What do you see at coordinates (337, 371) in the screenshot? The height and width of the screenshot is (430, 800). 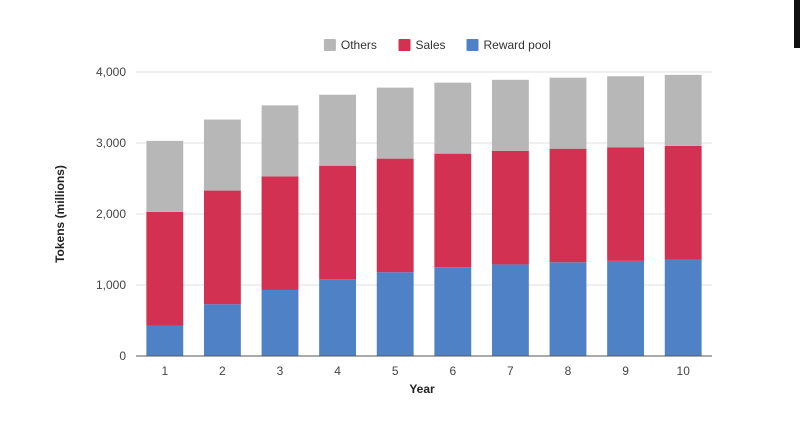 I see `x-tick-label: 4` at bounding box center [337, 371].